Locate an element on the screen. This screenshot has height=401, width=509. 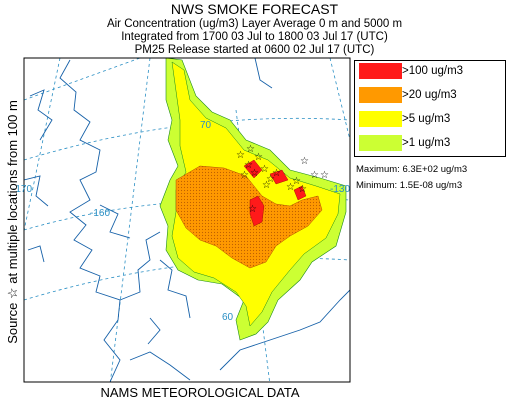
legend-label: >1 ug/m3 is located at coordinates (426, 143).